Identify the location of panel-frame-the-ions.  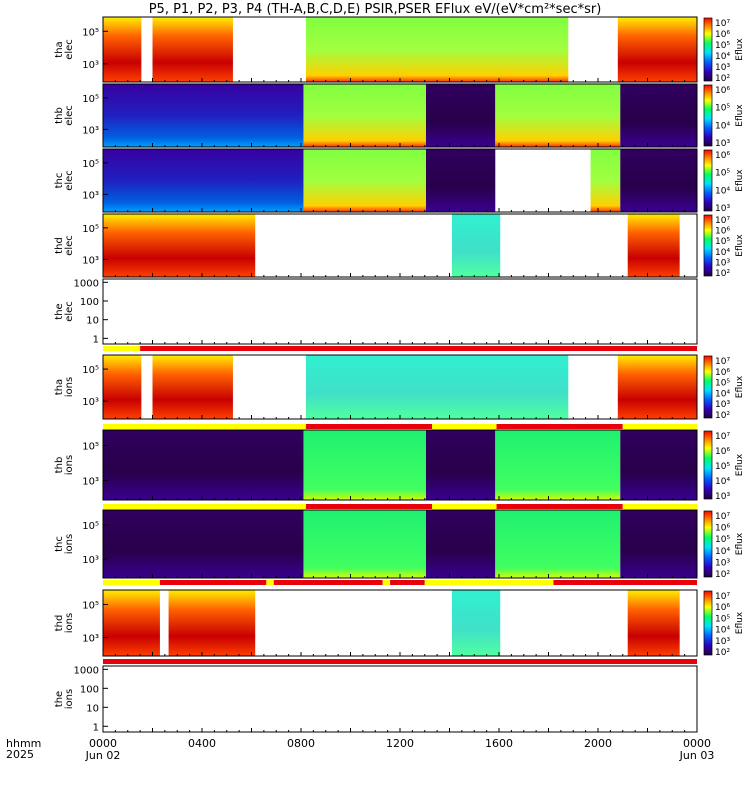
(400, 699).